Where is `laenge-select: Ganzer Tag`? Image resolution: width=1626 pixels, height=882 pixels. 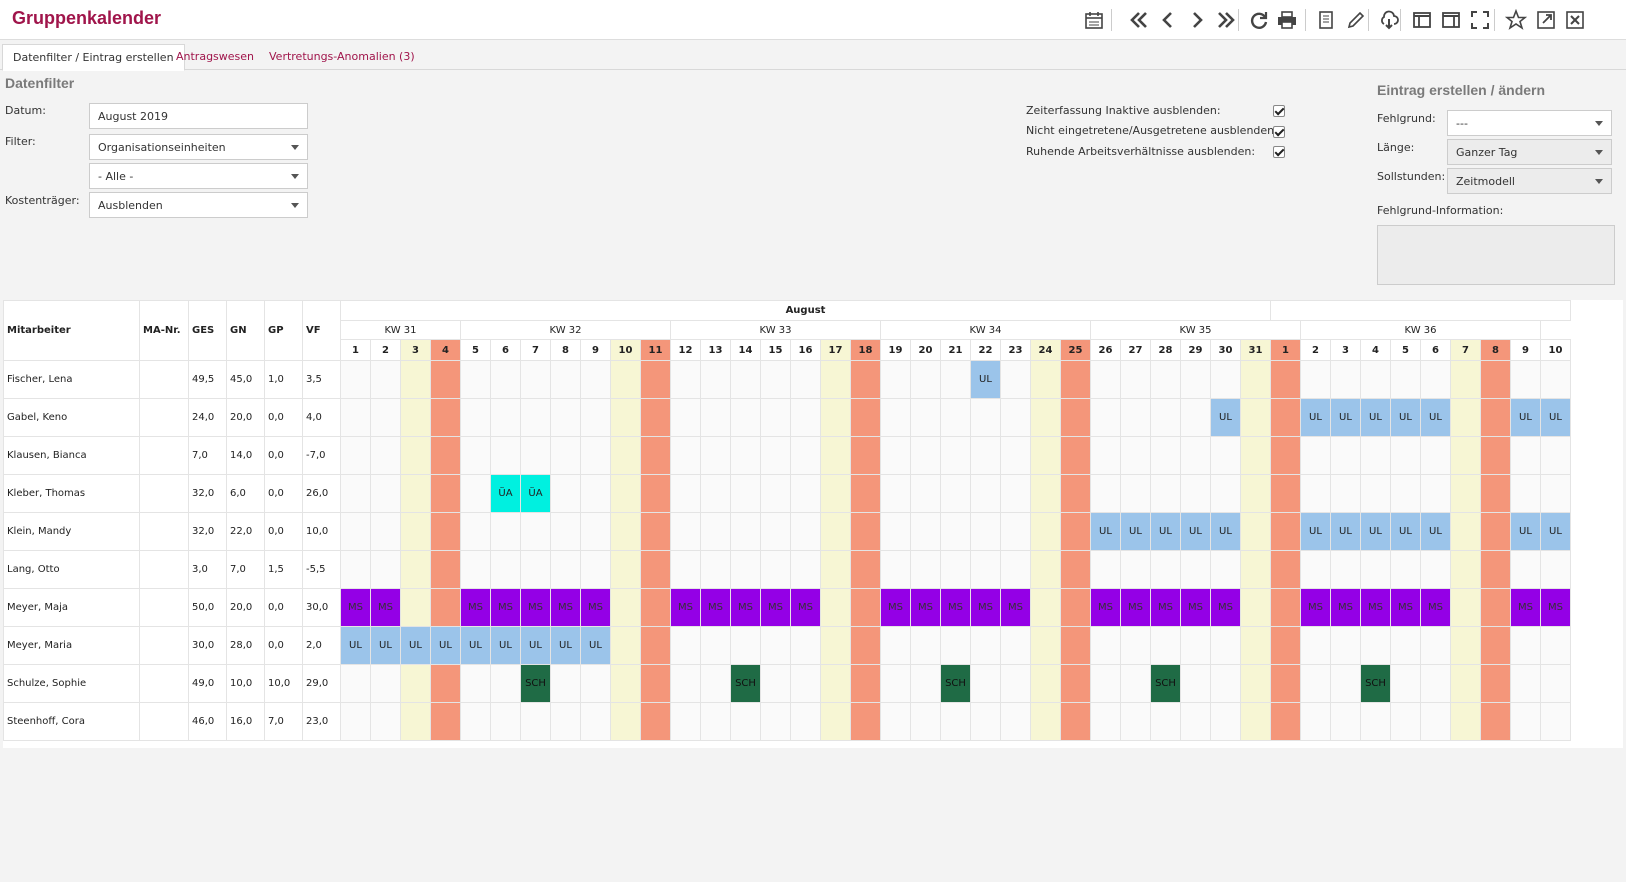 laenge-select: Ganzer Tag is located at coordinates (1529, 152).